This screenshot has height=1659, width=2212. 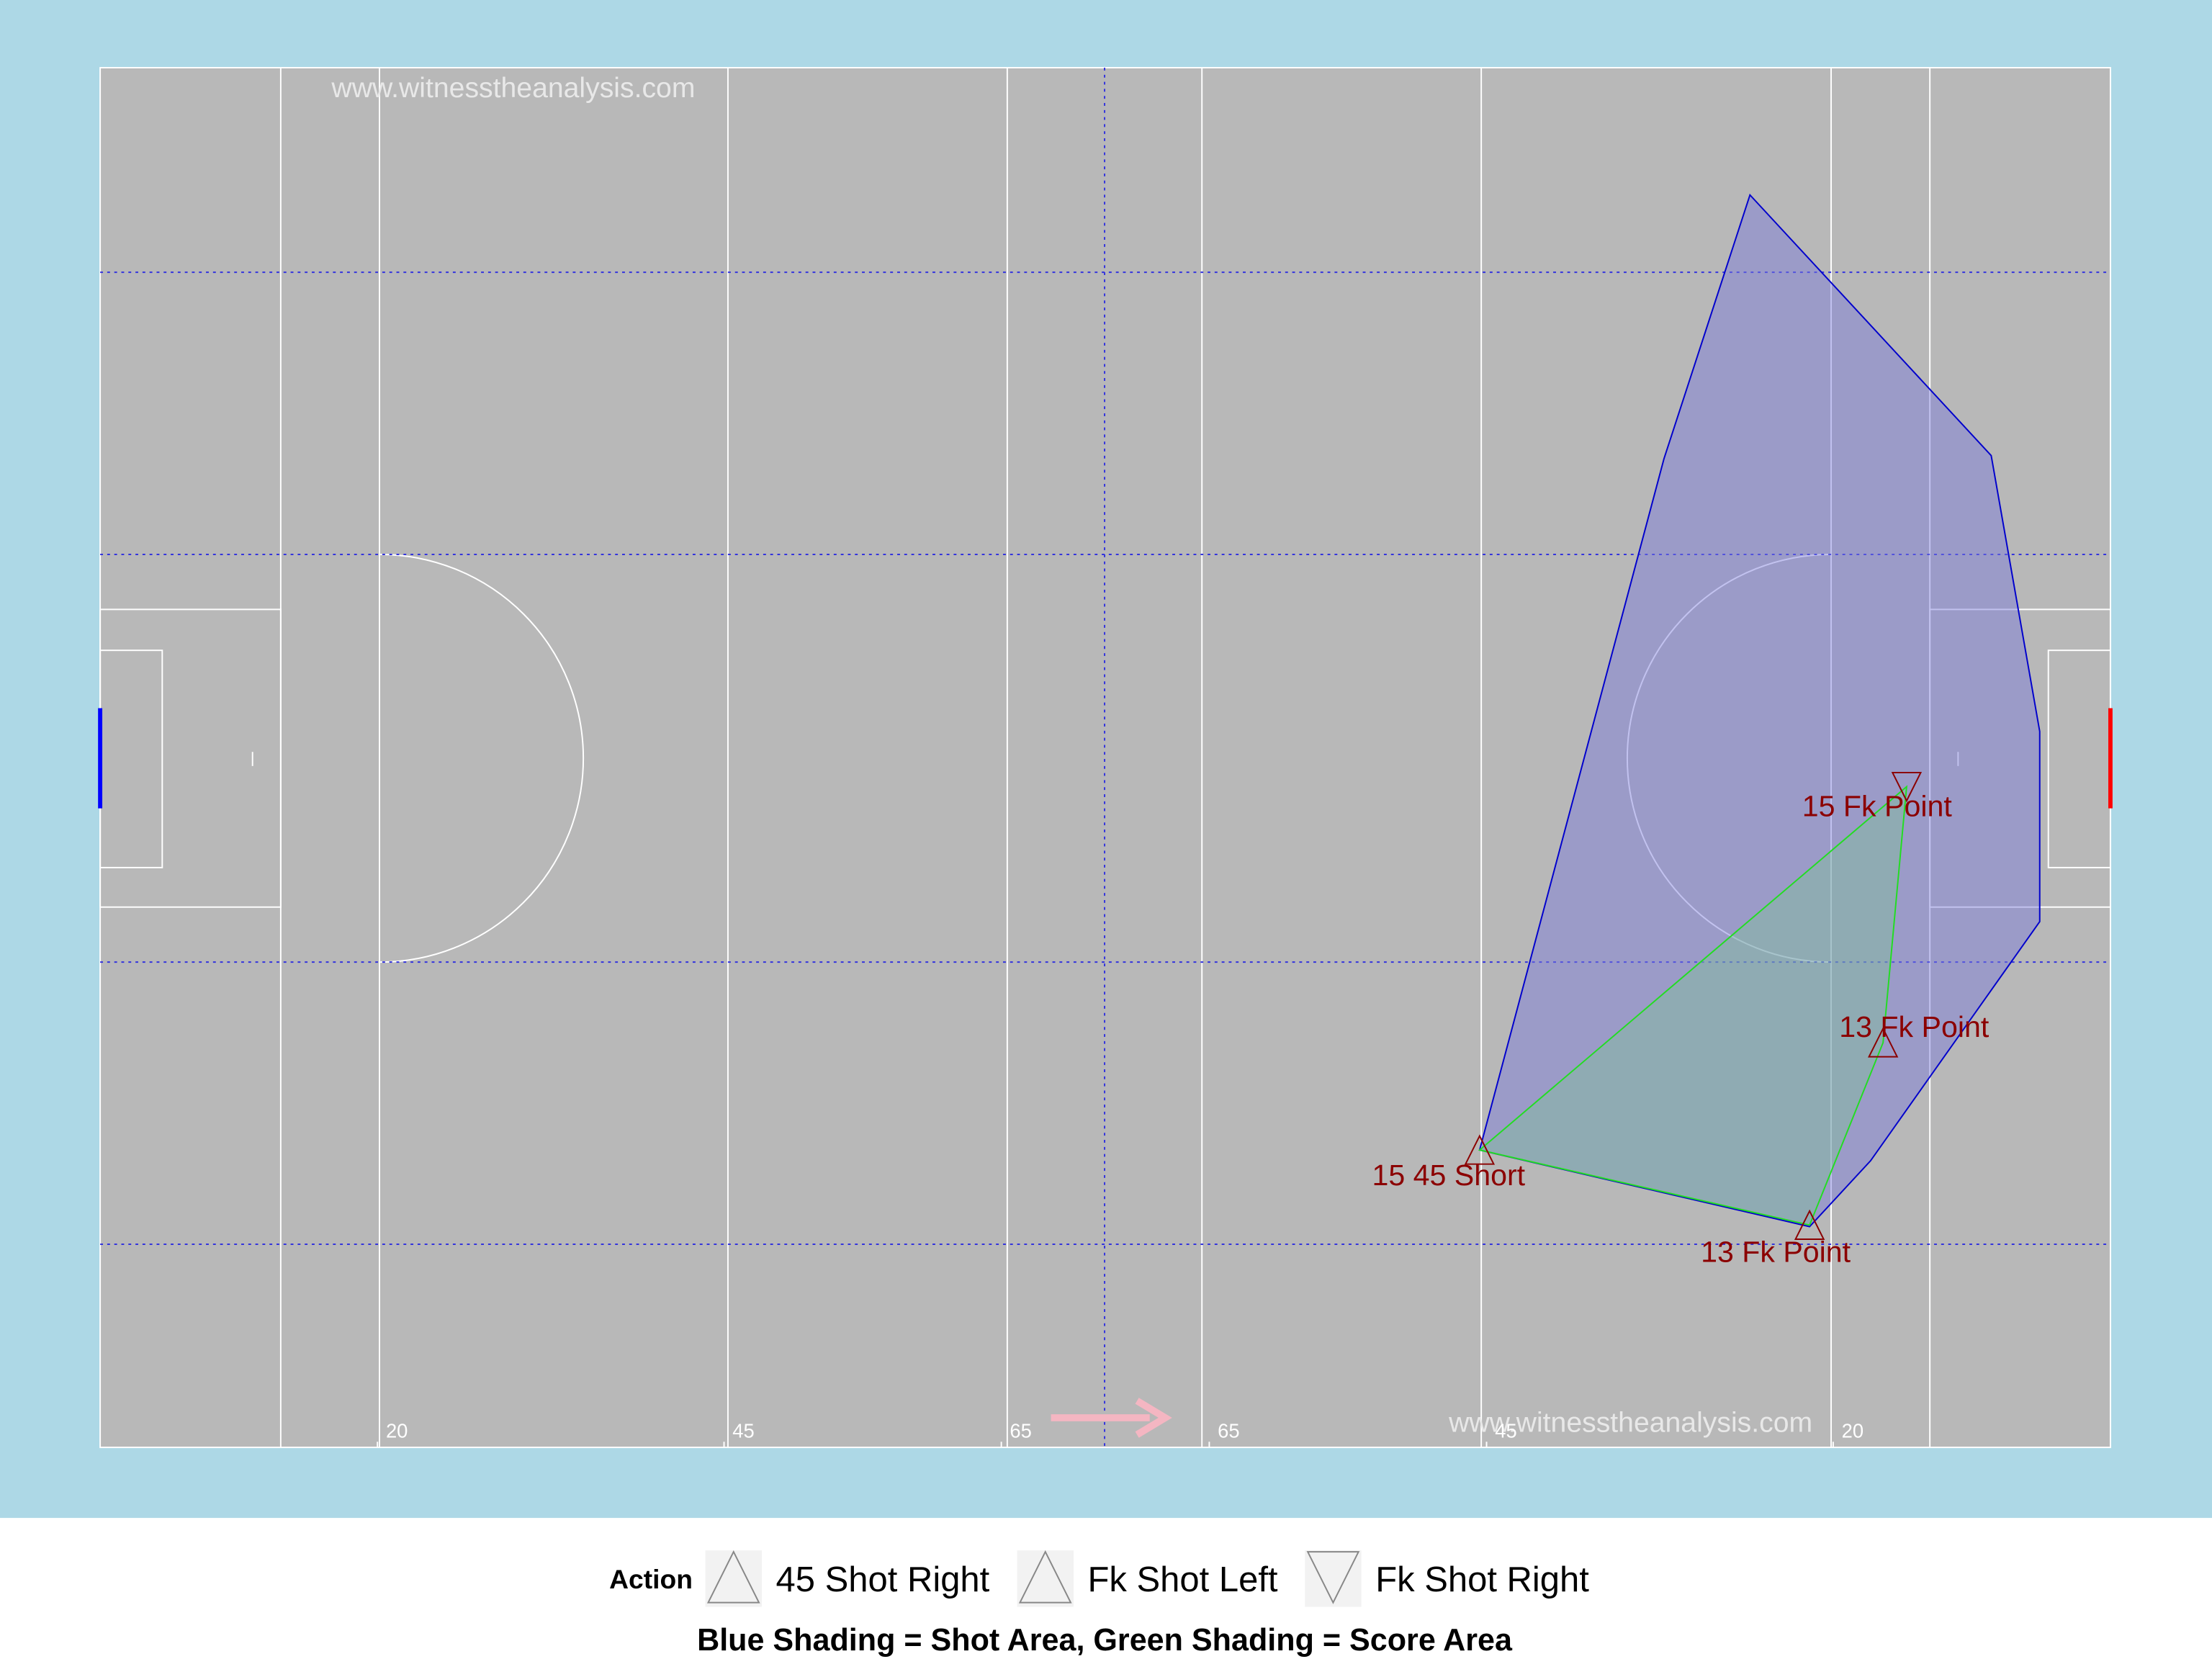 What do you see at coordinates (1693, 1005) in the screenshot?
I see `score-area` at bounding box center [1693, 1005].